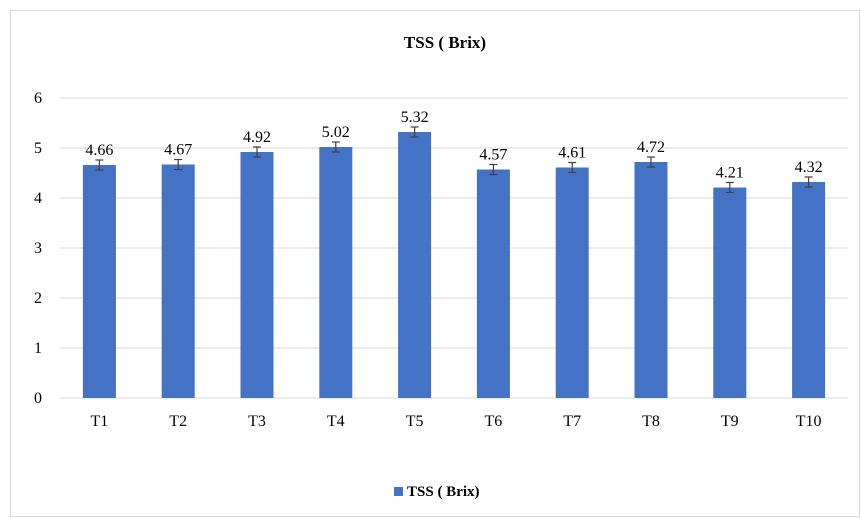 This screenshot has width=861, height=518. I want to click on bar-t2, so click(178, 281).